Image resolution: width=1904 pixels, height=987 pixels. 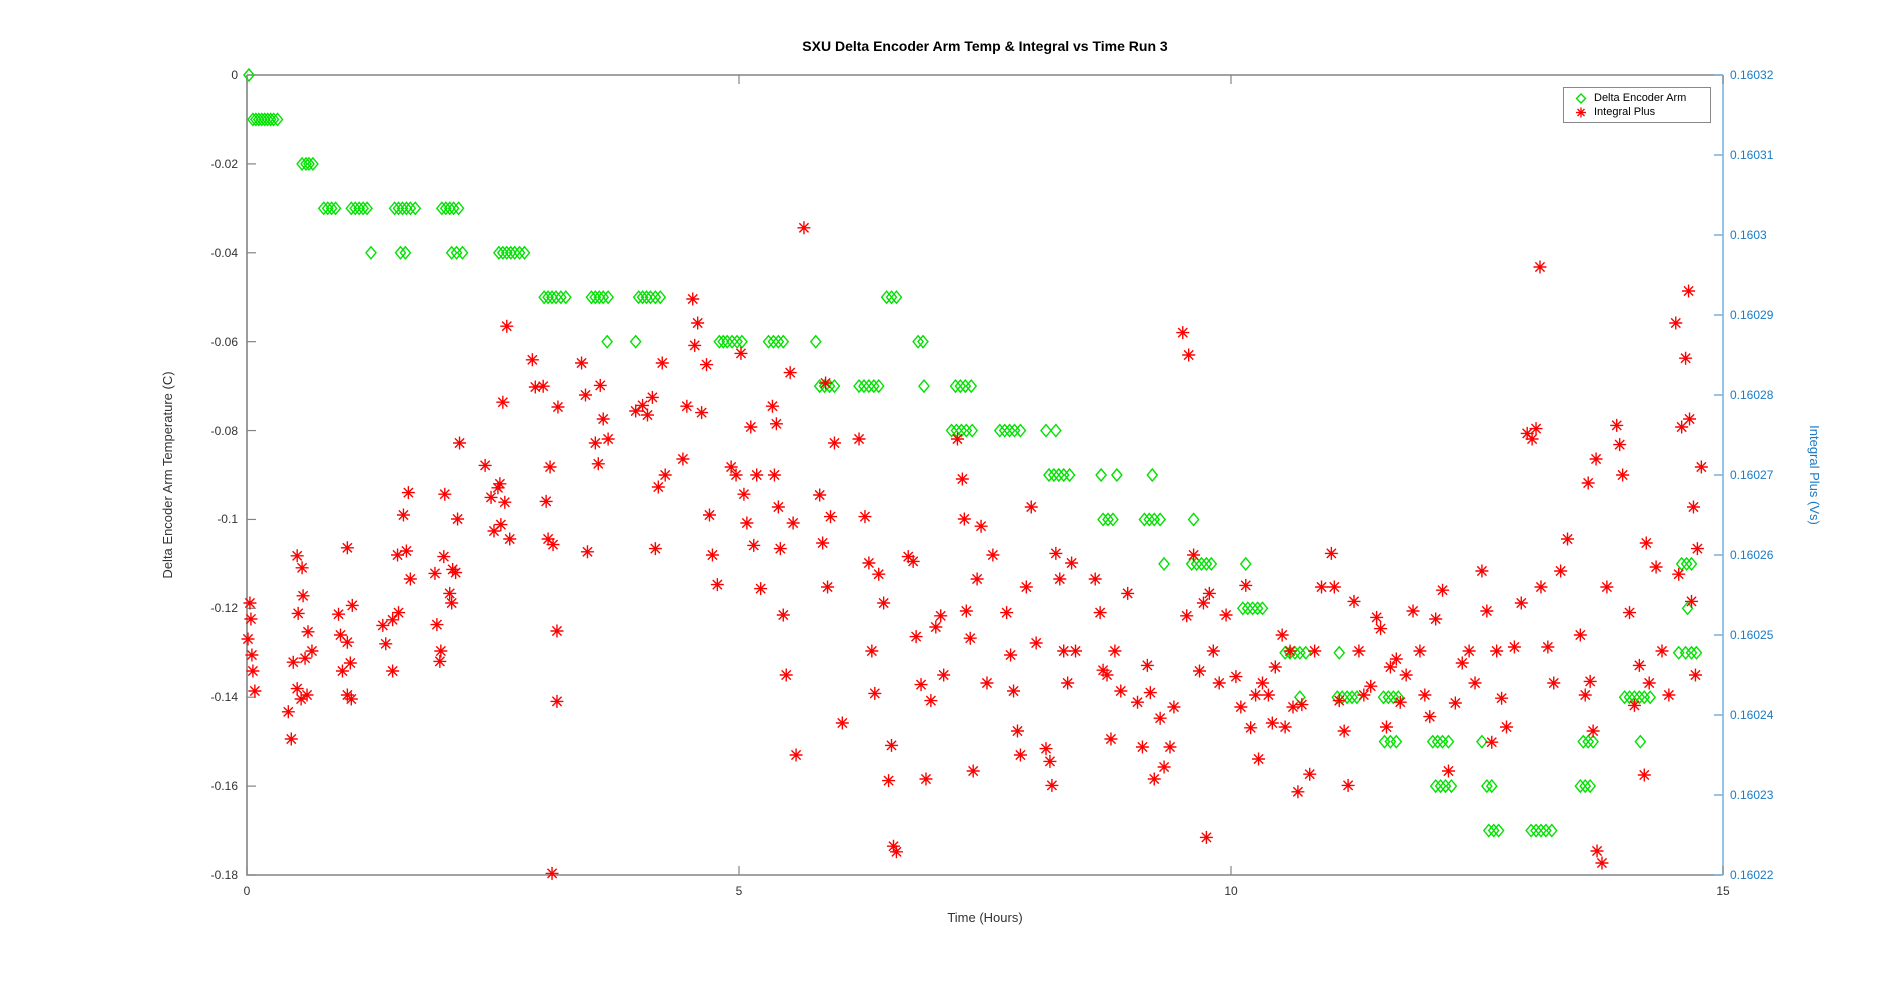 What do you see at coordinates (1752, 315) in the screenshot?
I see `y-right-tick-label: 0.16029` at bounding box center [1752, 315].